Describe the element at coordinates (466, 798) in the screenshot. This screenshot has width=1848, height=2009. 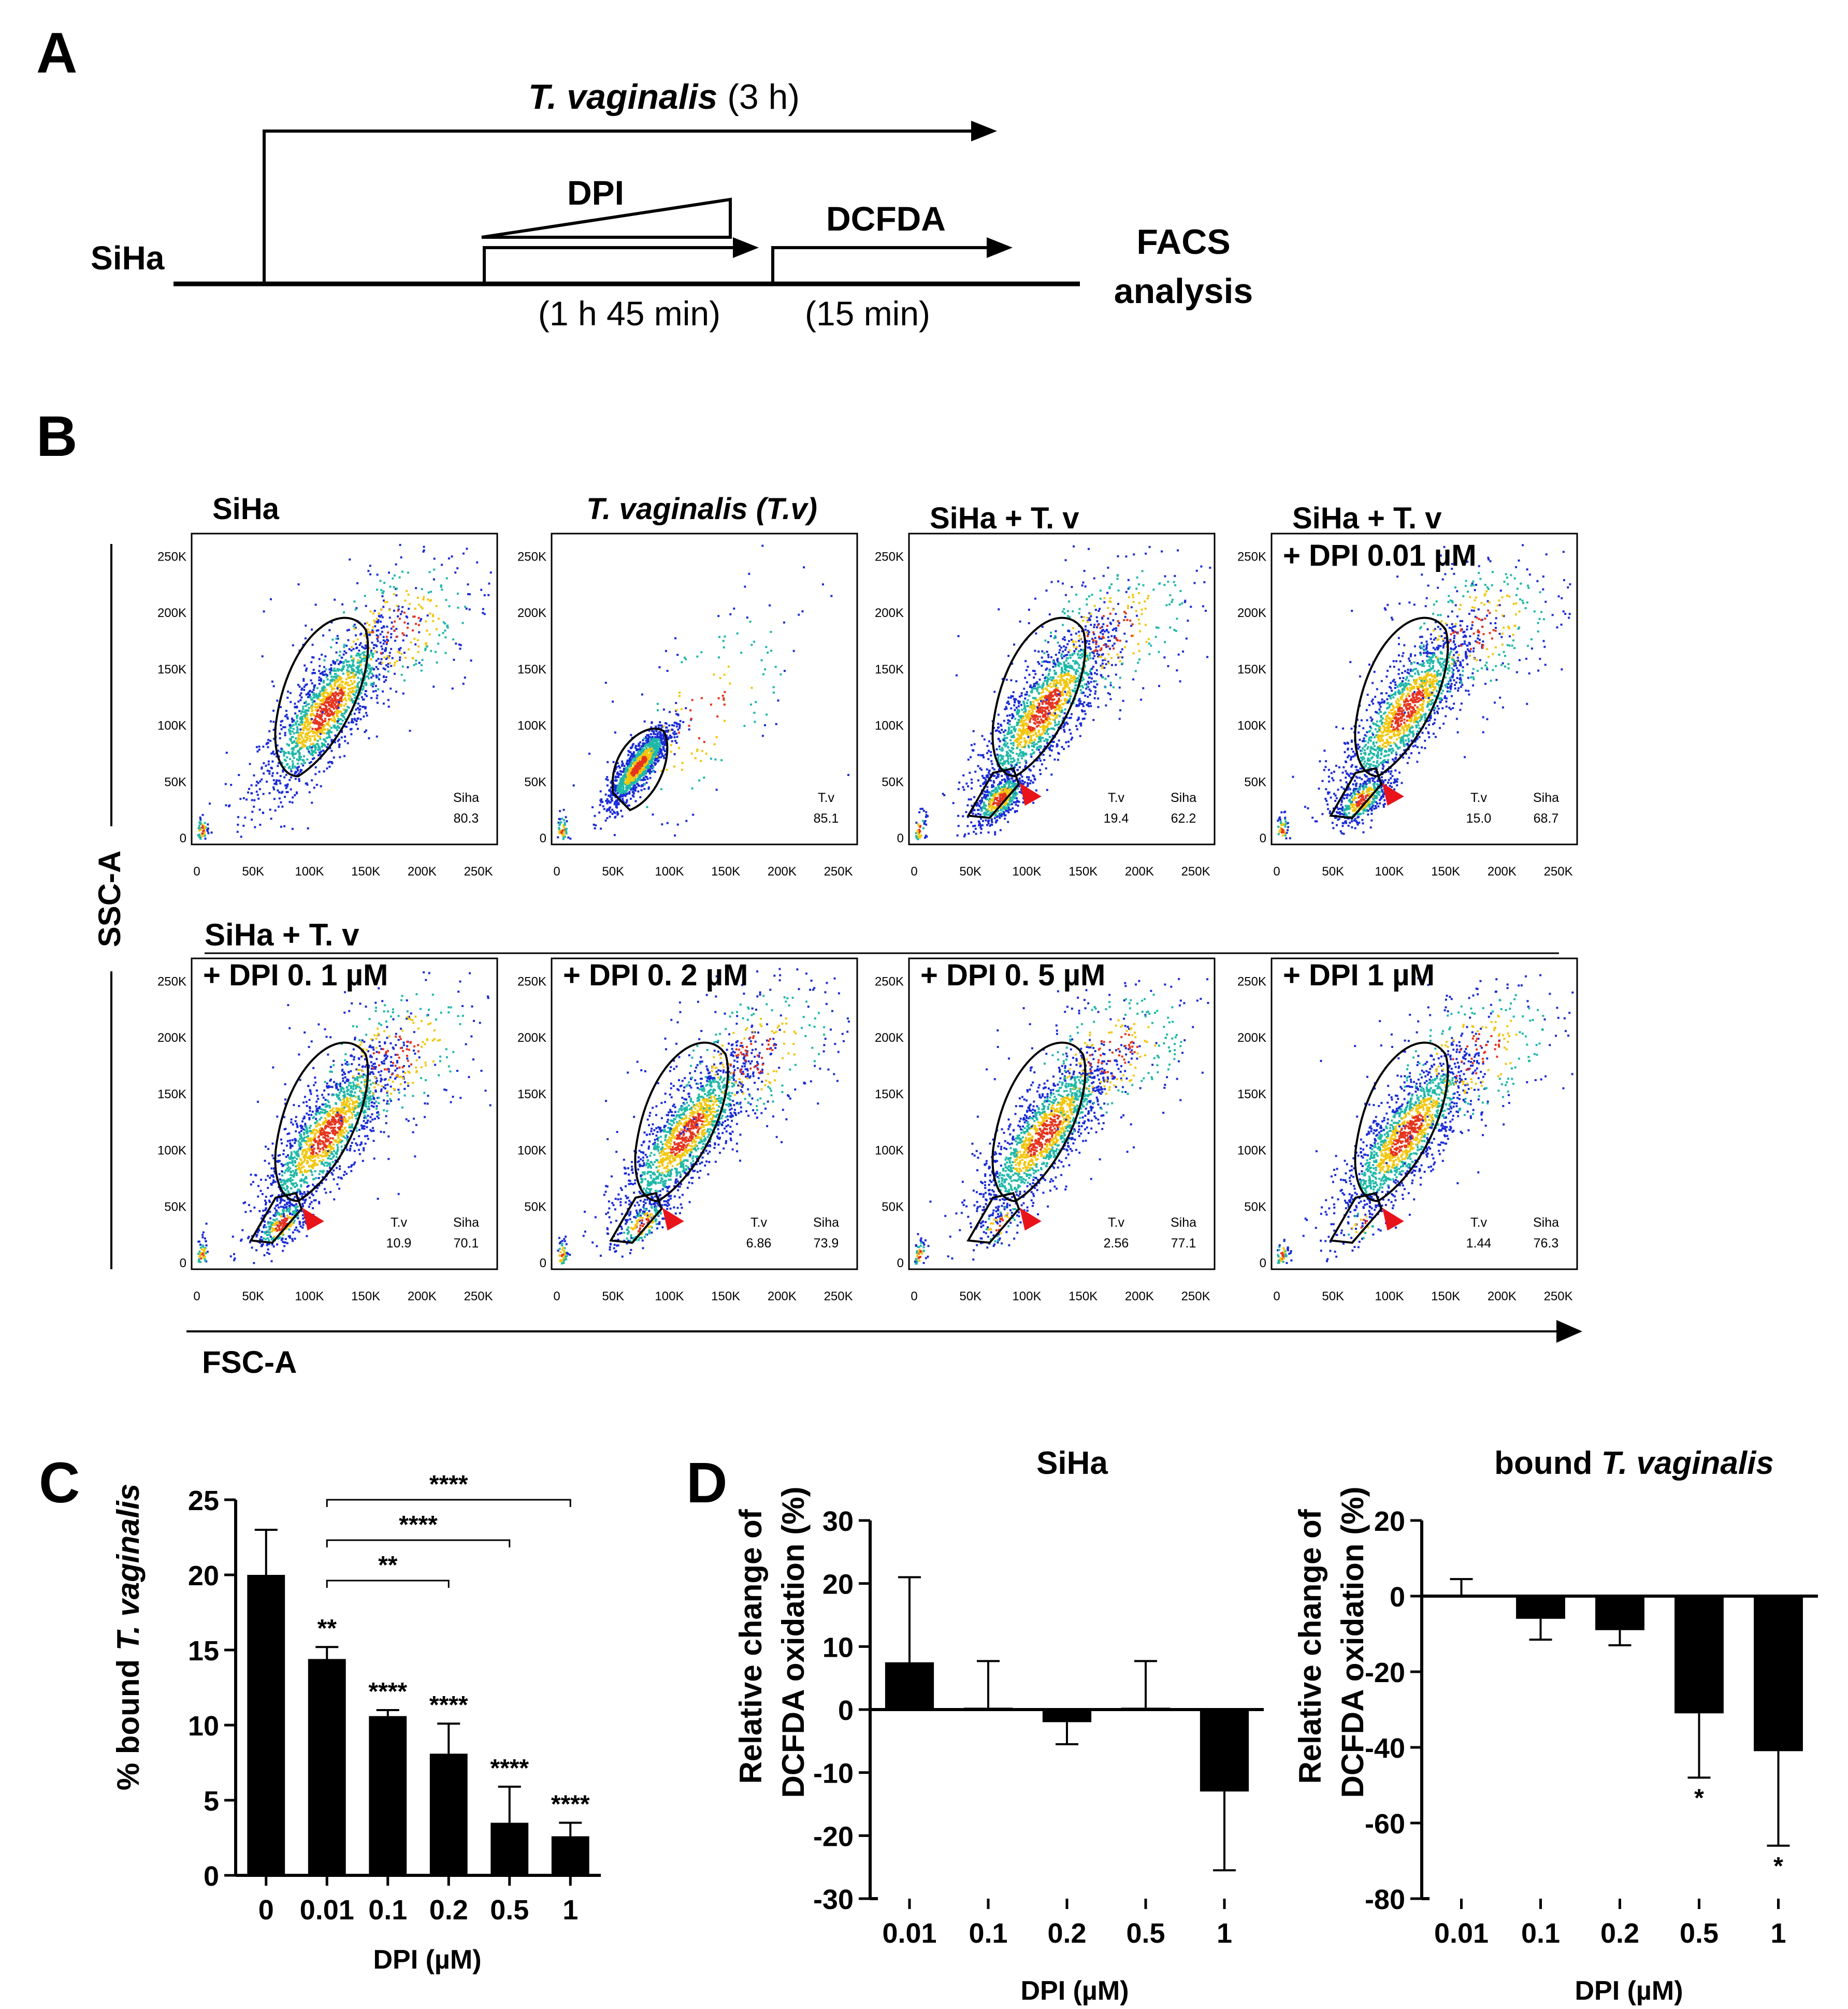
I see `gate-name: Siha` at that location.